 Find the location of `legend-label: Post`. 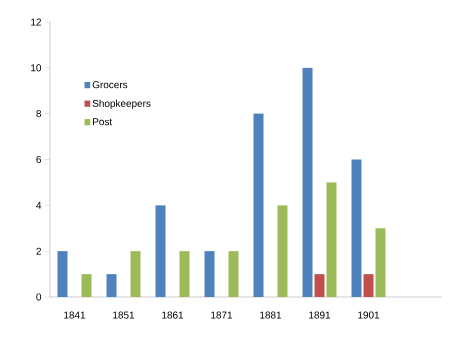

legend-label: Post is located at coordinates (102, 122).